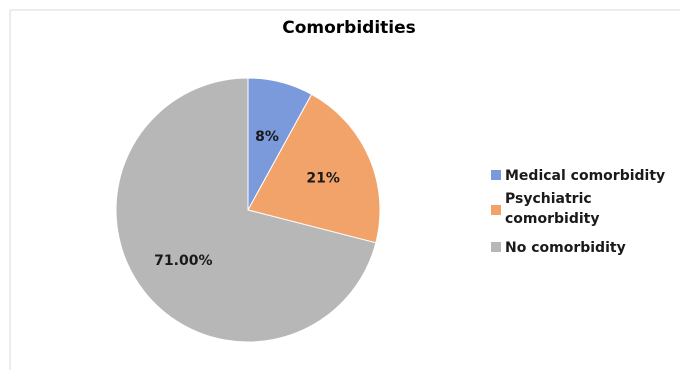  I want to click on legend-swatch-medical, so click(496, 175).